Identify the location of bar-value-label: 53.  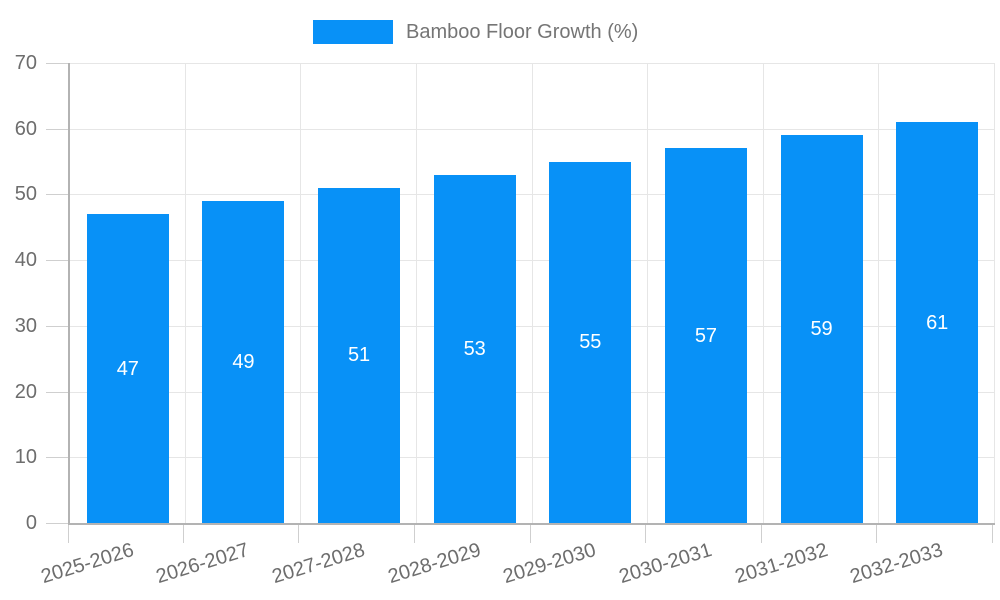
(474, 348).